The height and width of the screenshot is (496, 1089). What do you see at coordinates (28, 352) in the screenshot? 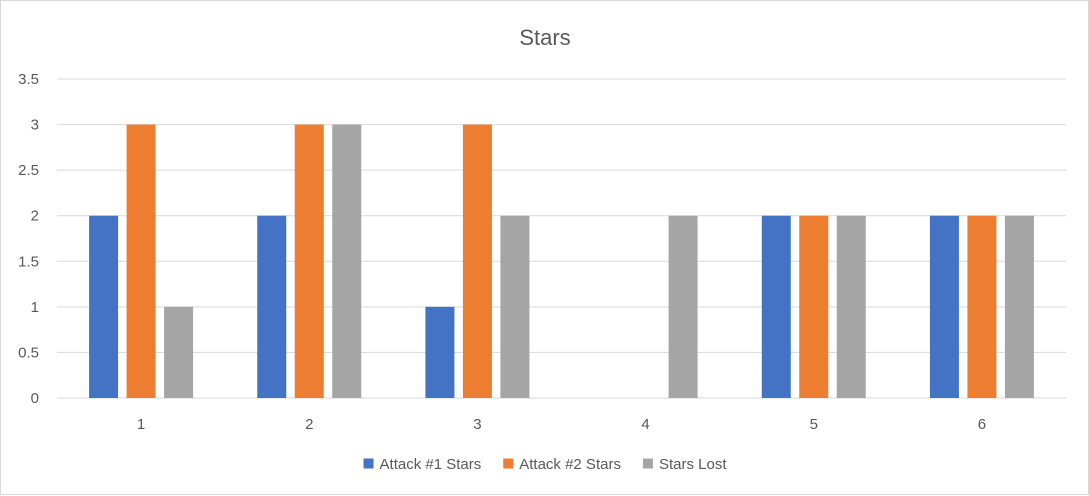
I see `y-tick-label: 0.5` at bounding box center [28, 352].